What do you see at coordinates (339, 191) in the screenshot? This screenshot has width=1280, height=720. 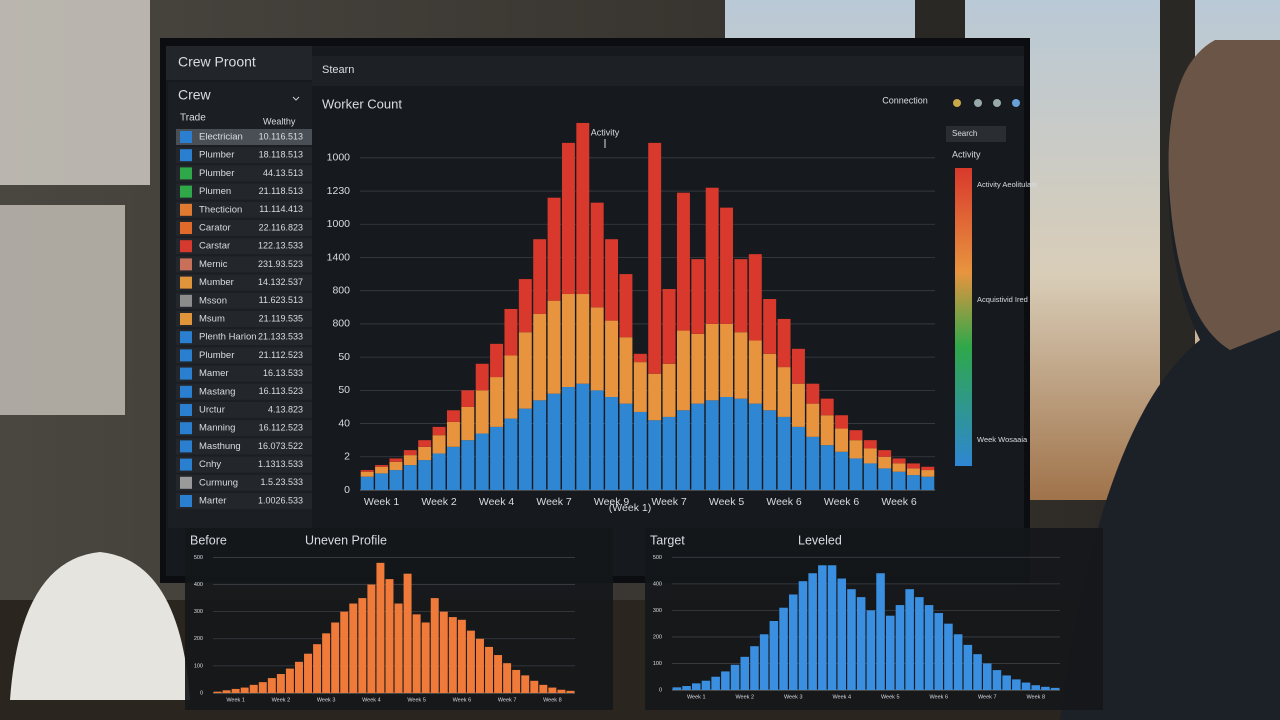 I see `y-tick-label: 1230` at bounding box center [339, 191].